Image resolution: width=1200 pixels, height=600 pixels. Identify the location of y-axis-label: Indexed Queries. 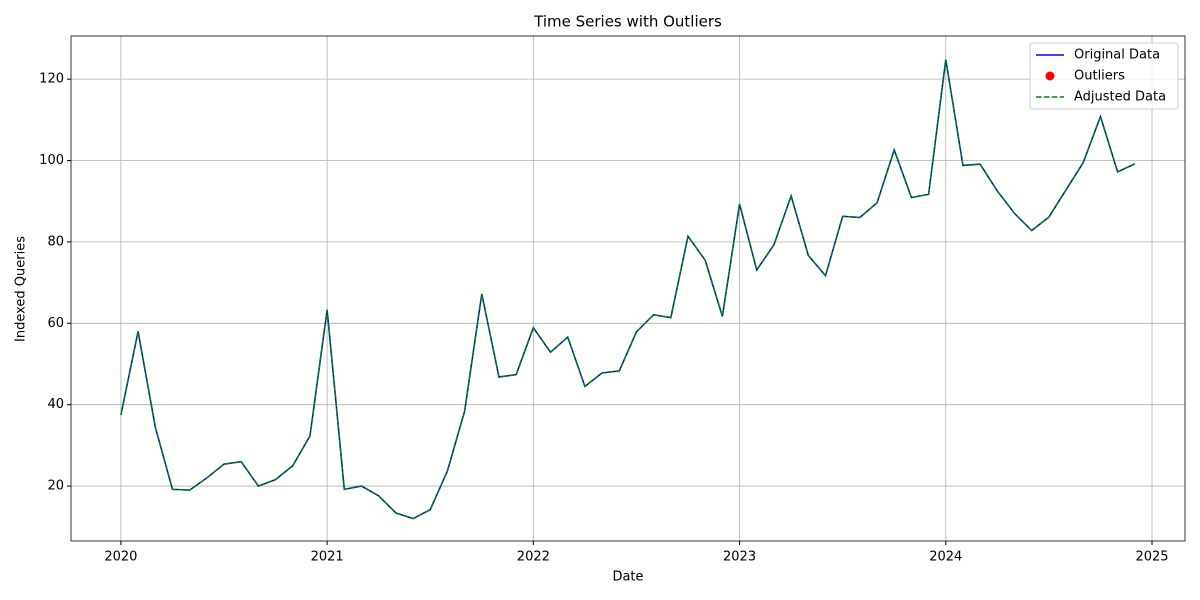
(21, 289).